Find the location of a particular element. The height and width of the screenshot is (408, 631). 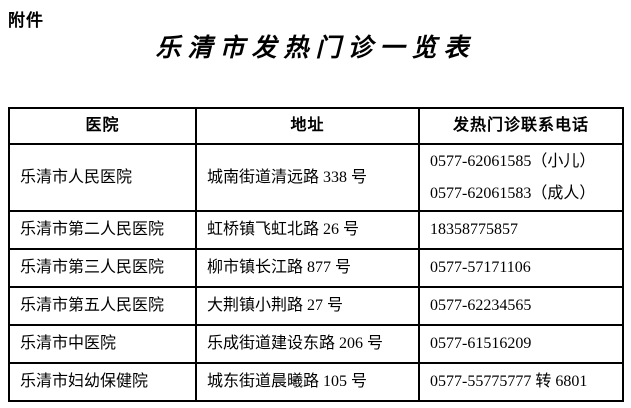

header-hospital: 医院 is located at coordinates (102, 126).